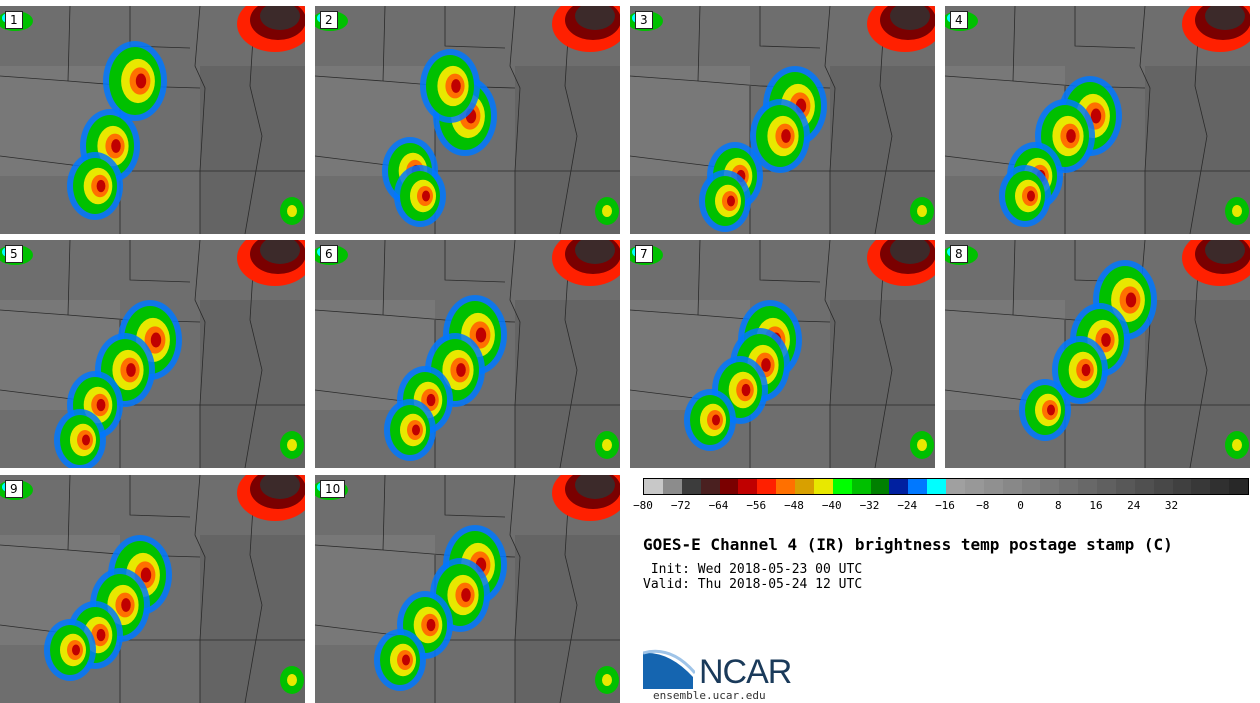  I want to click on postage-stamp-panel: 1, so click(152, 120).